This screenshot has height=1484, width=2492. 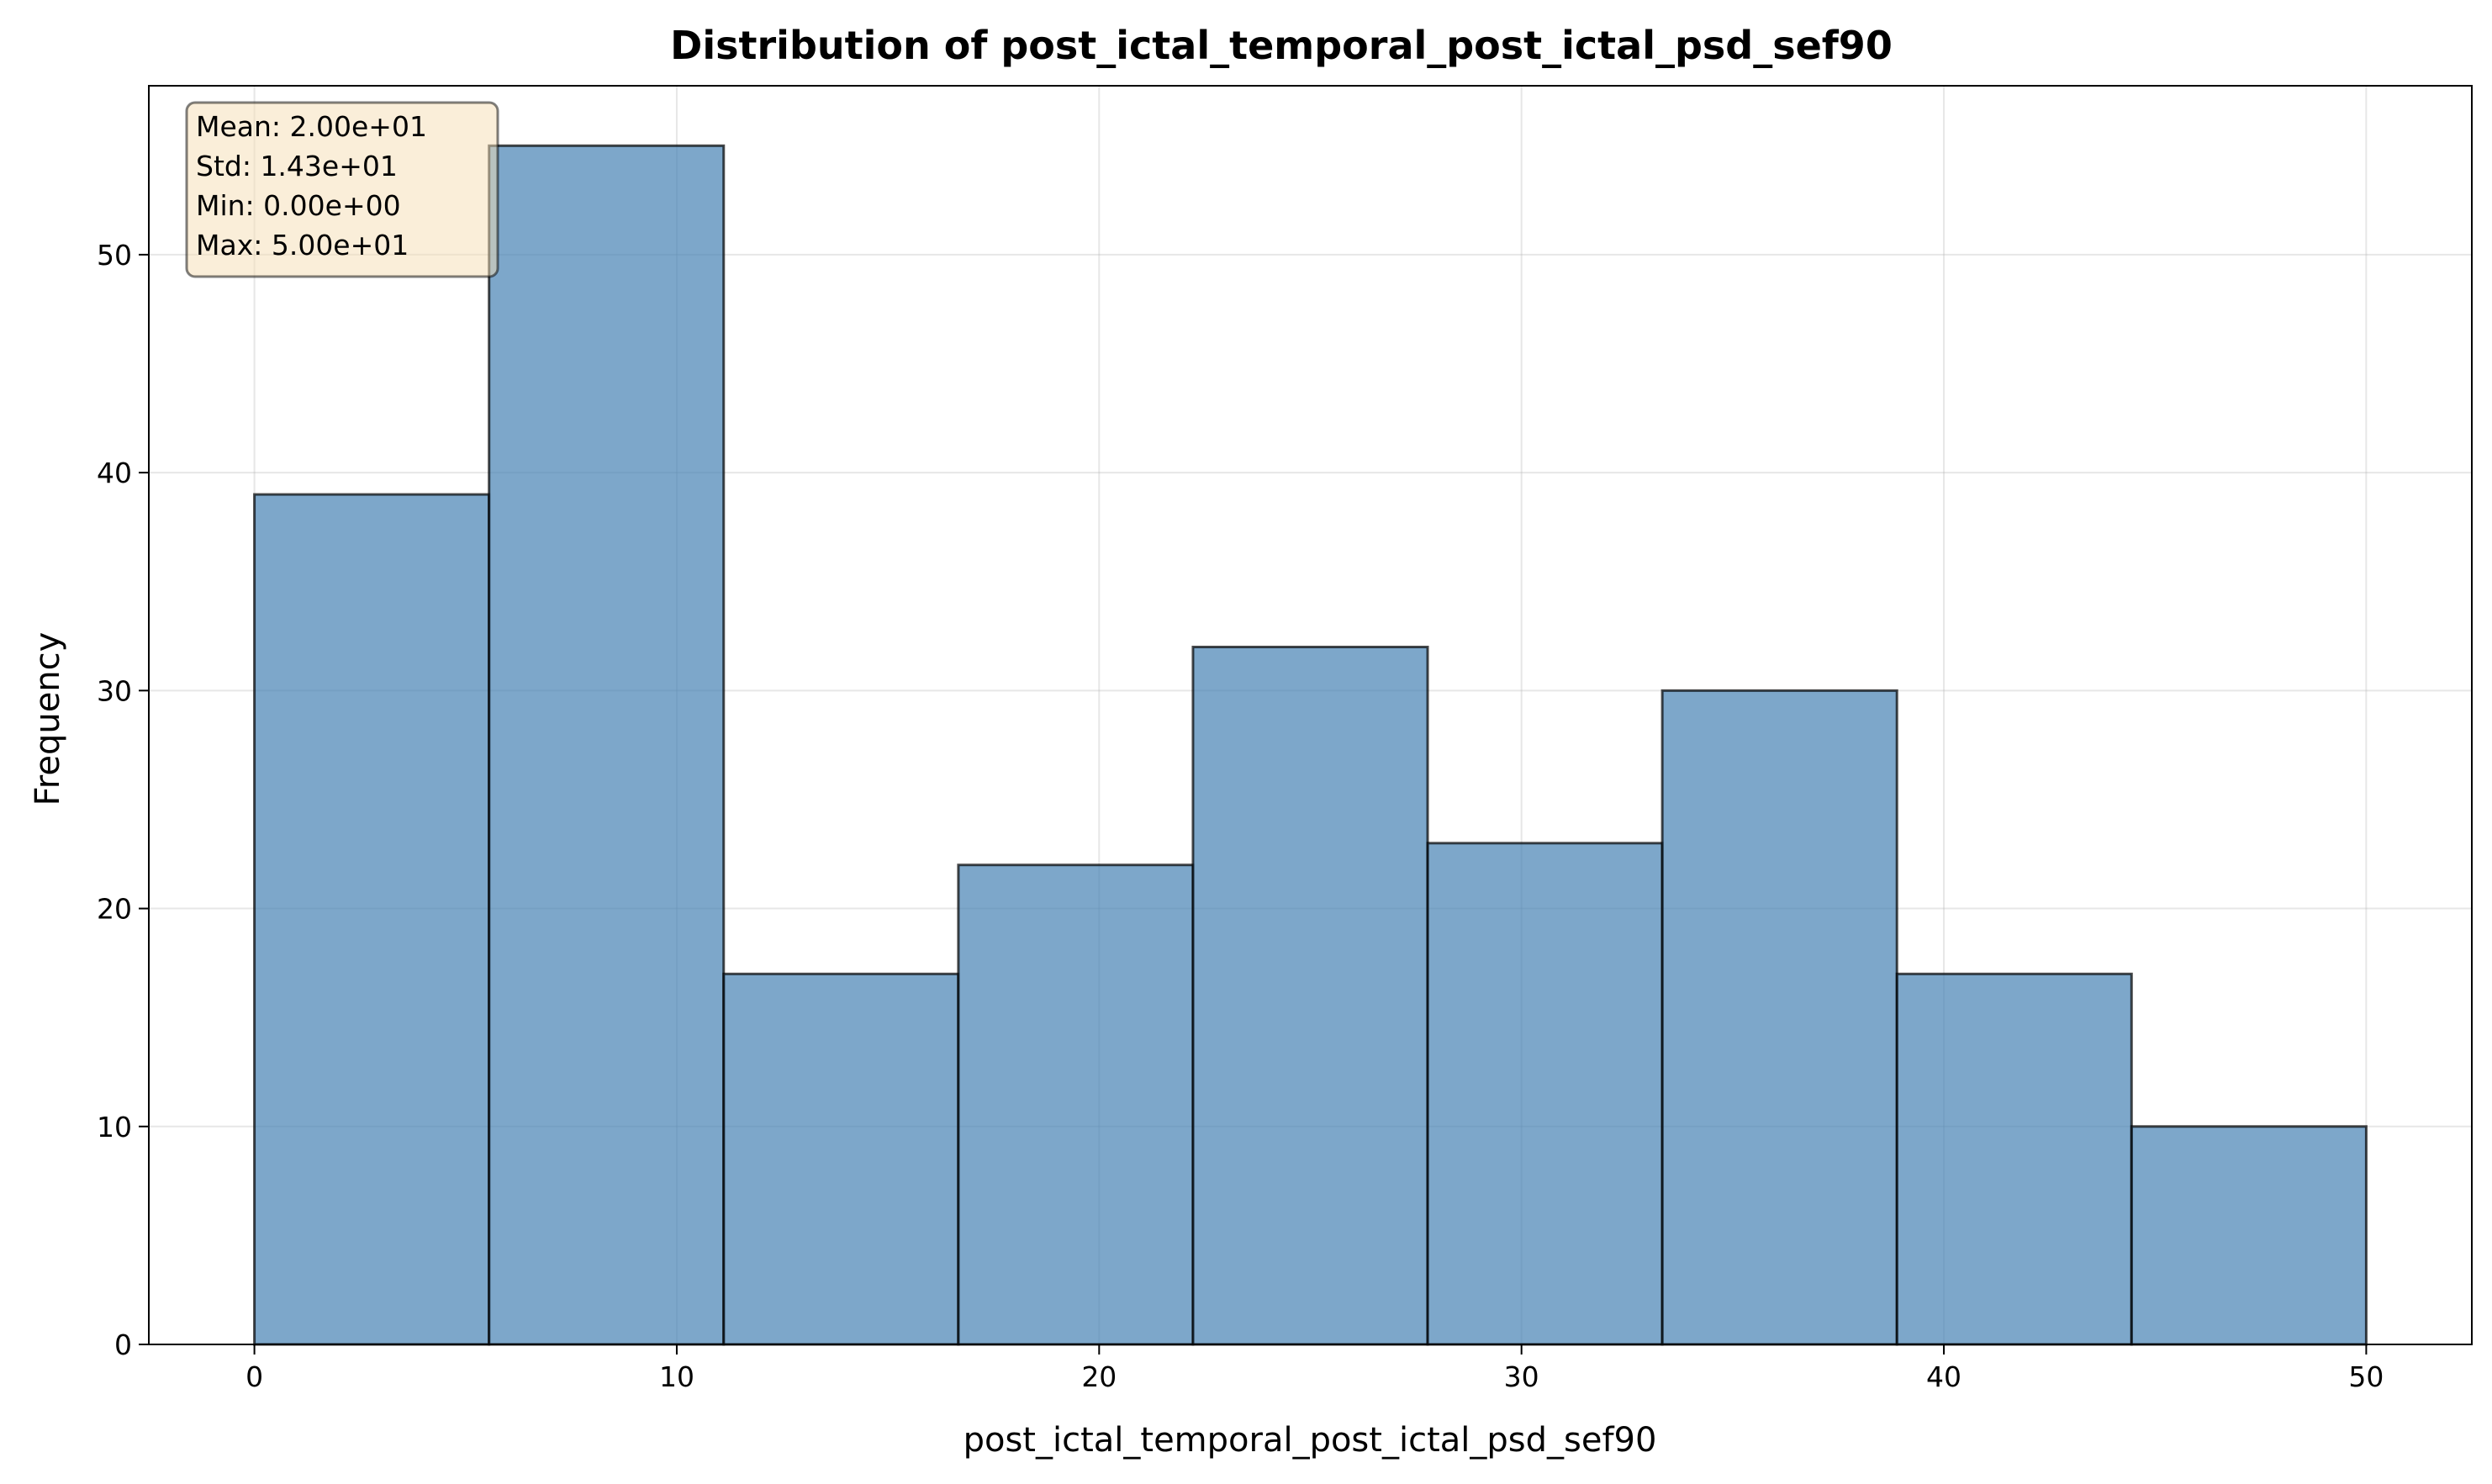 I want to click on stats-box-background, so click(x=342, y=189).